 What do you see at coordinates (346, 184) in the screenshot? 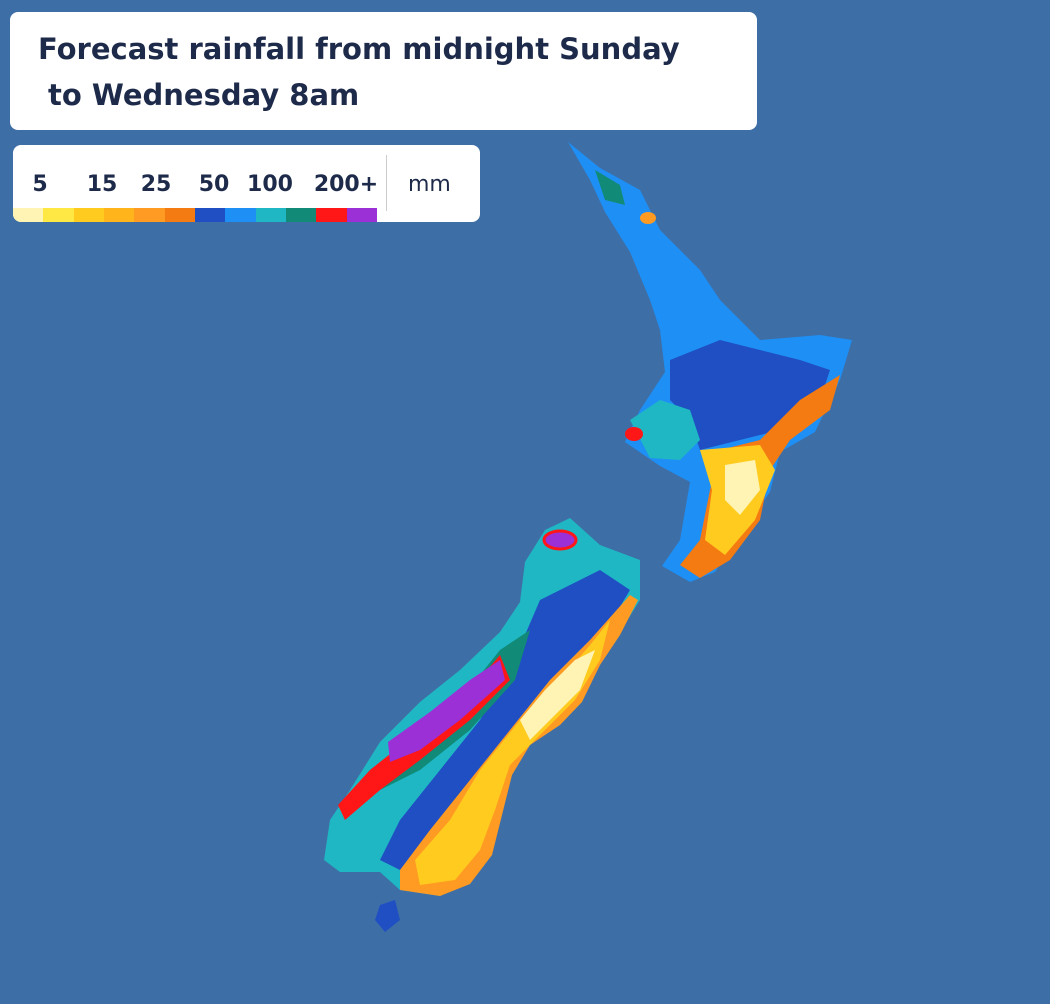
I see `legend-label: 200+` at bounding box center [346, 184].